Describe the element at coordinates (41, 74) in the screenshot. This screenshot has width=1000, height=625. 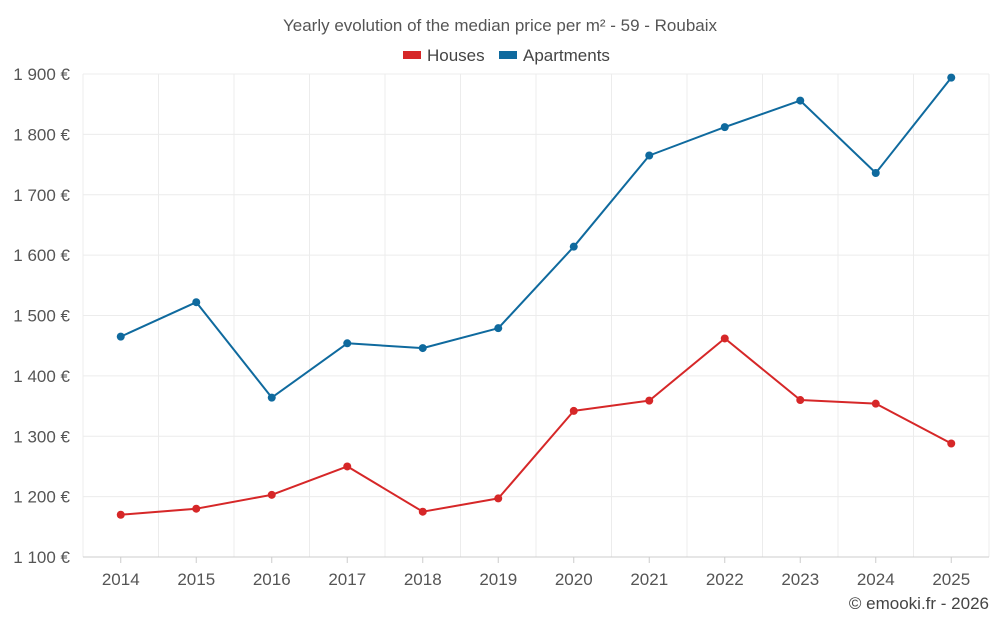
I see `y-tick-label: 1 900 €` at that location.